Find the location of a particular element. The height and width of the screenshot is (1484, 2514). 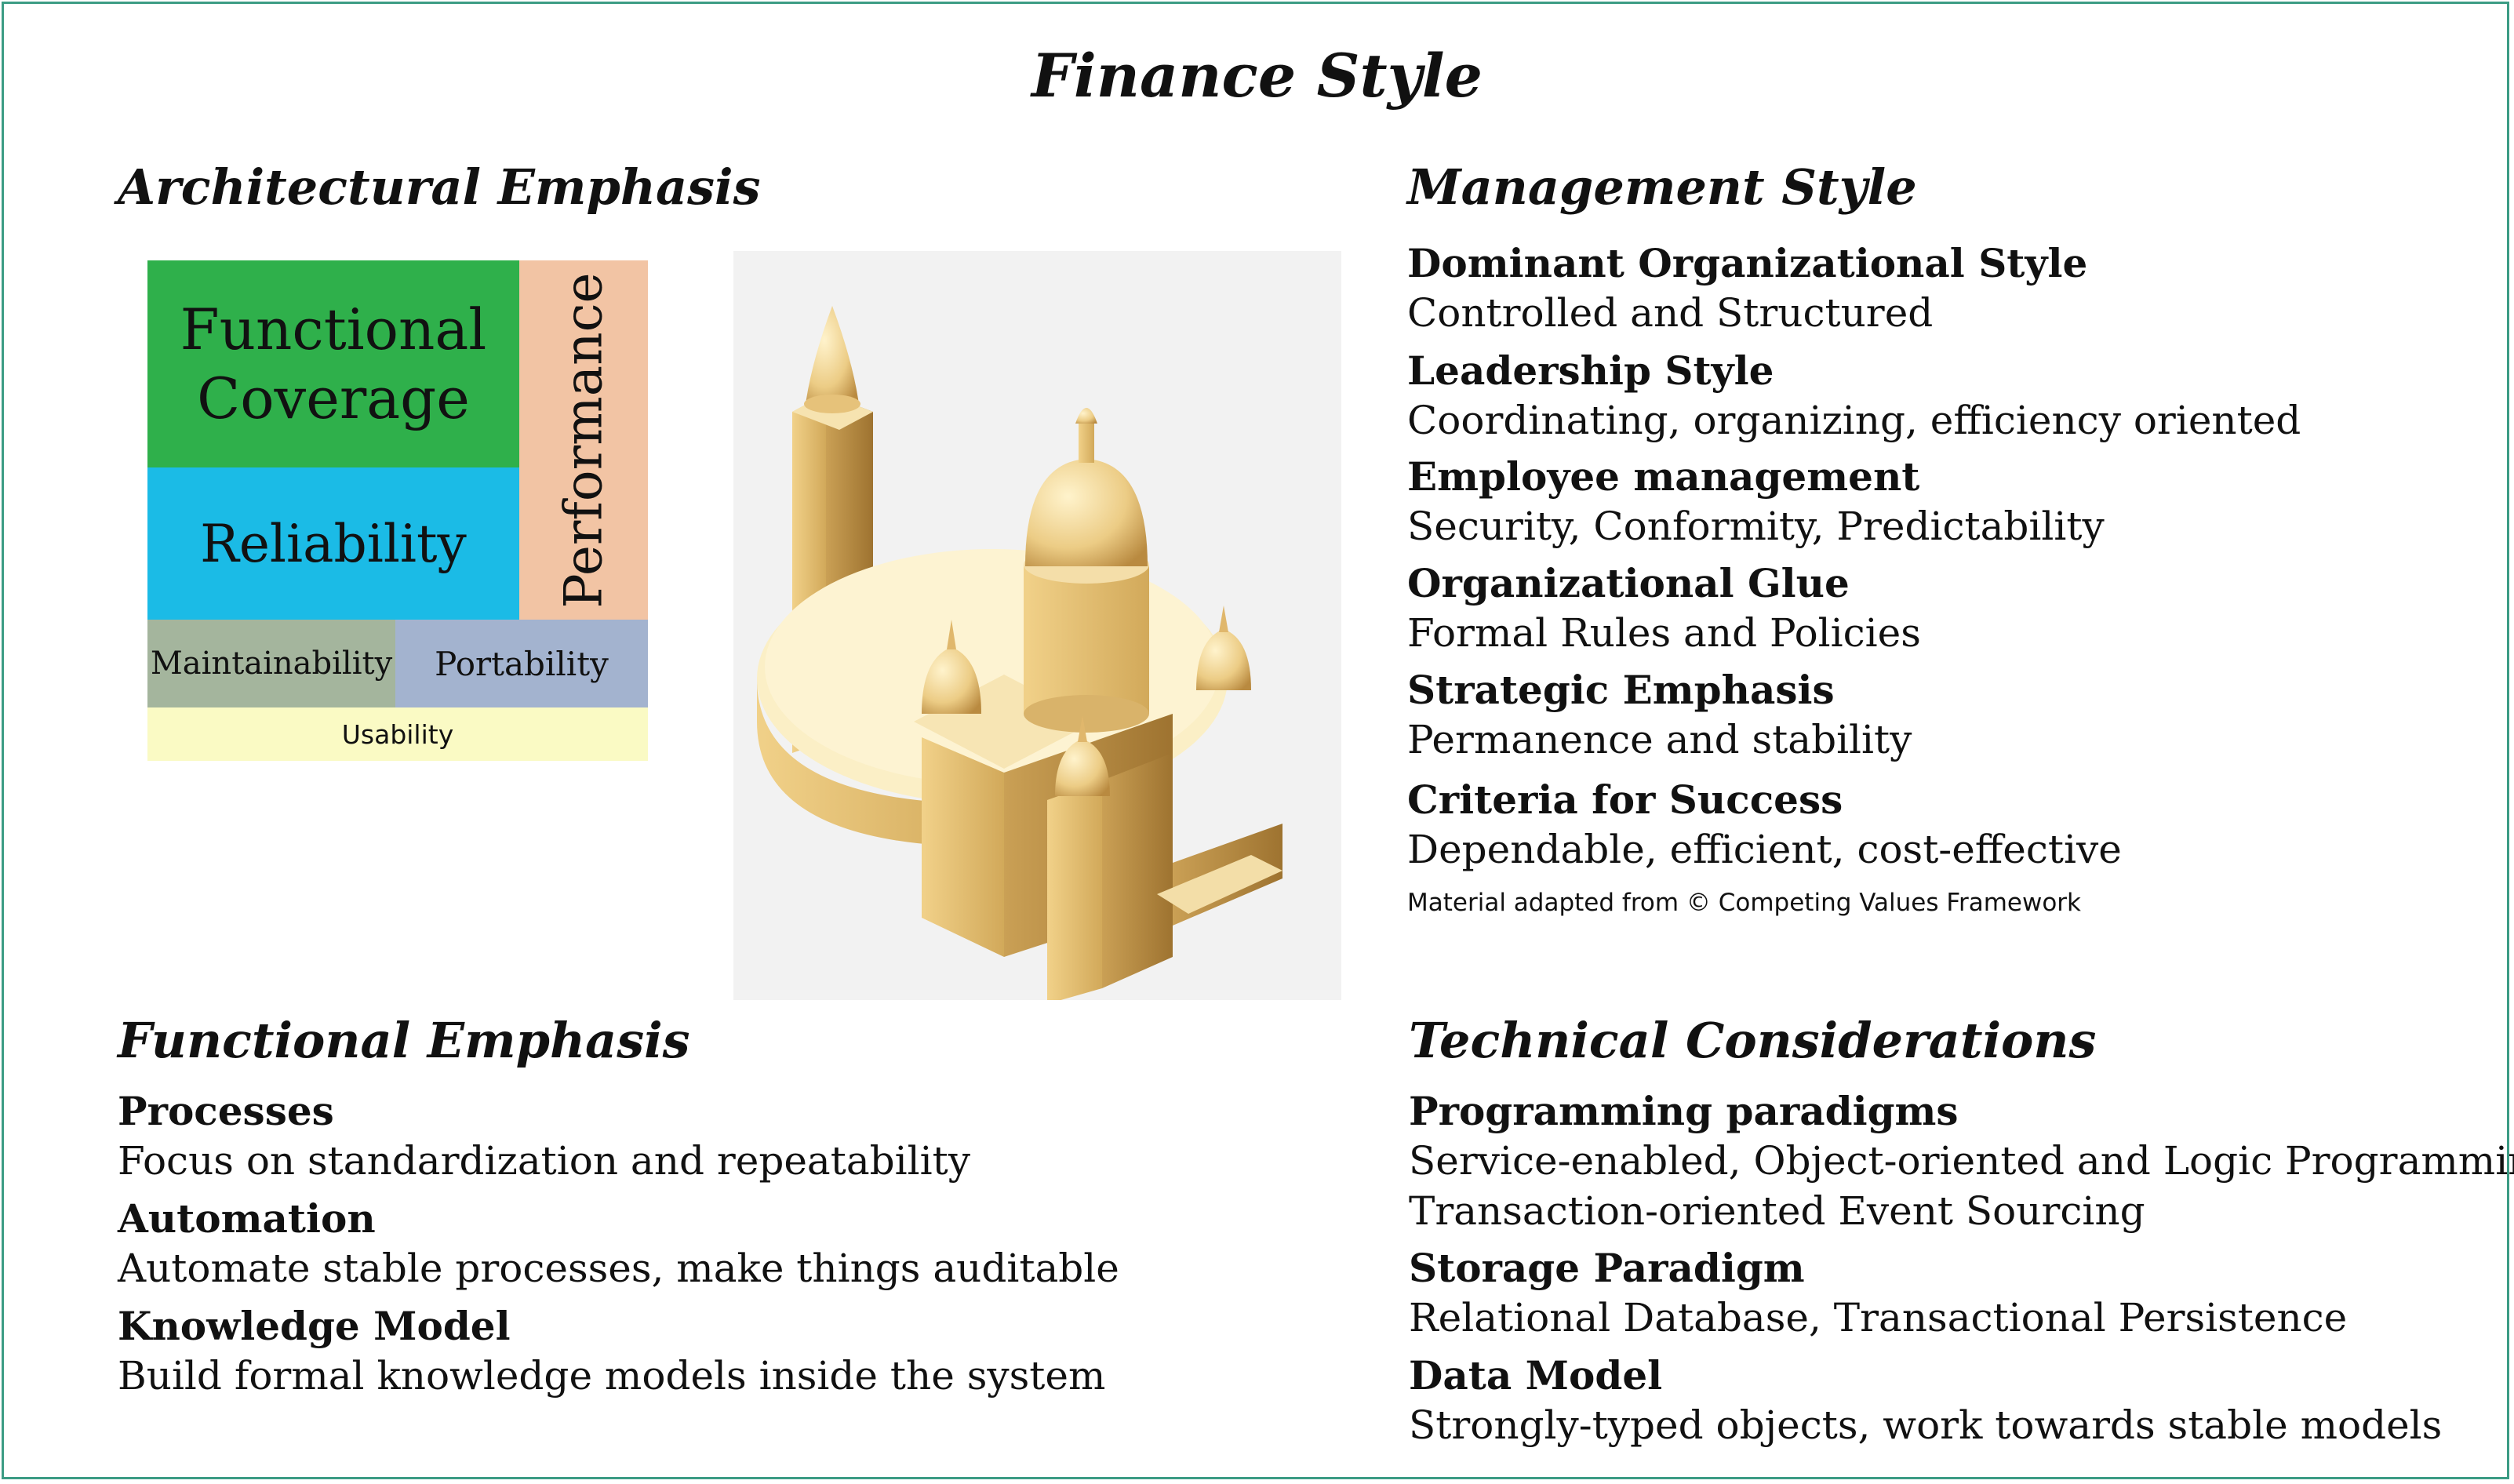

functional-heading: Functional Emphasis is located at coordinates (404, 1040).